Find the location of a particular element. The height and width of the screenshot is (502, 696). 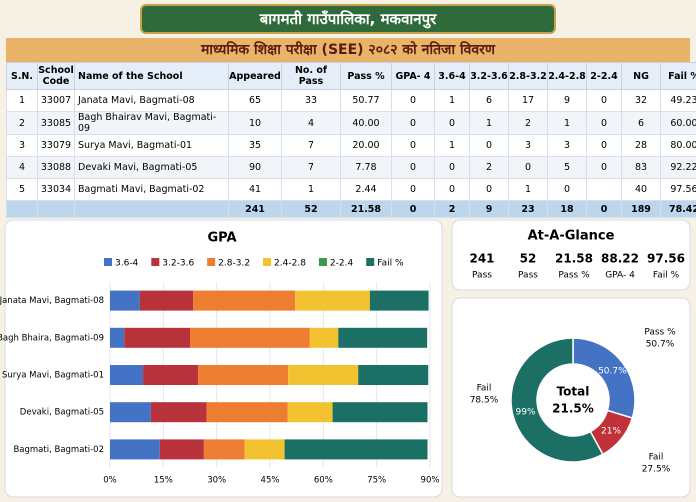

table-cell: 33034 is located at coordinates (56, 189).